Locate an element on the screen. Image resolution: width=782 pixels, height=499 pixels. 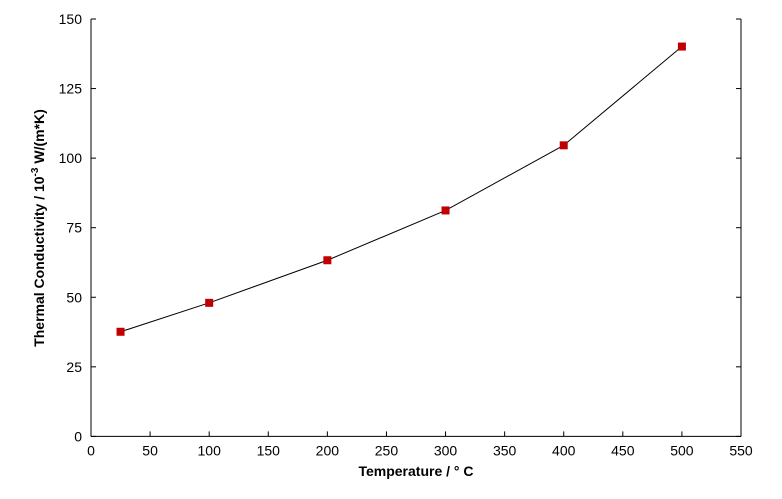
y-tick-label: 50 is located at coordinates (74, 297).